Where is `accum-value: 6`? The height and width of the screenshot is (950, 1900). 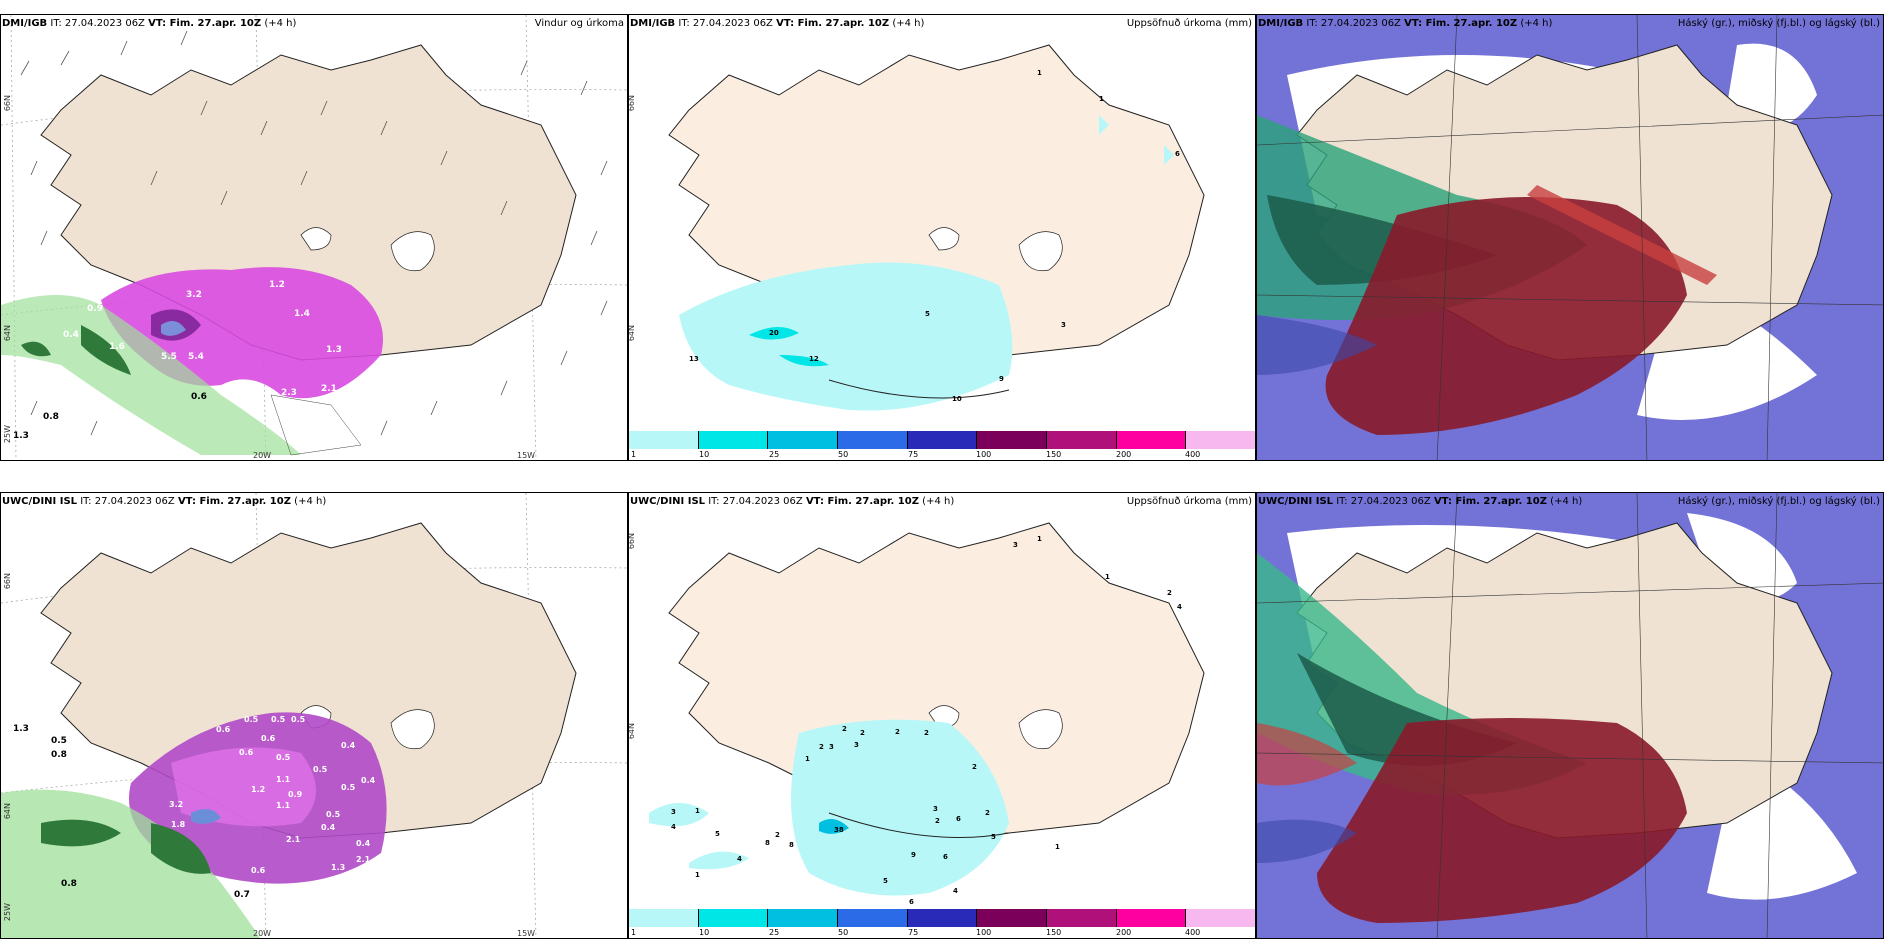
accum-value: 6 is located at coordinates (945, 857).